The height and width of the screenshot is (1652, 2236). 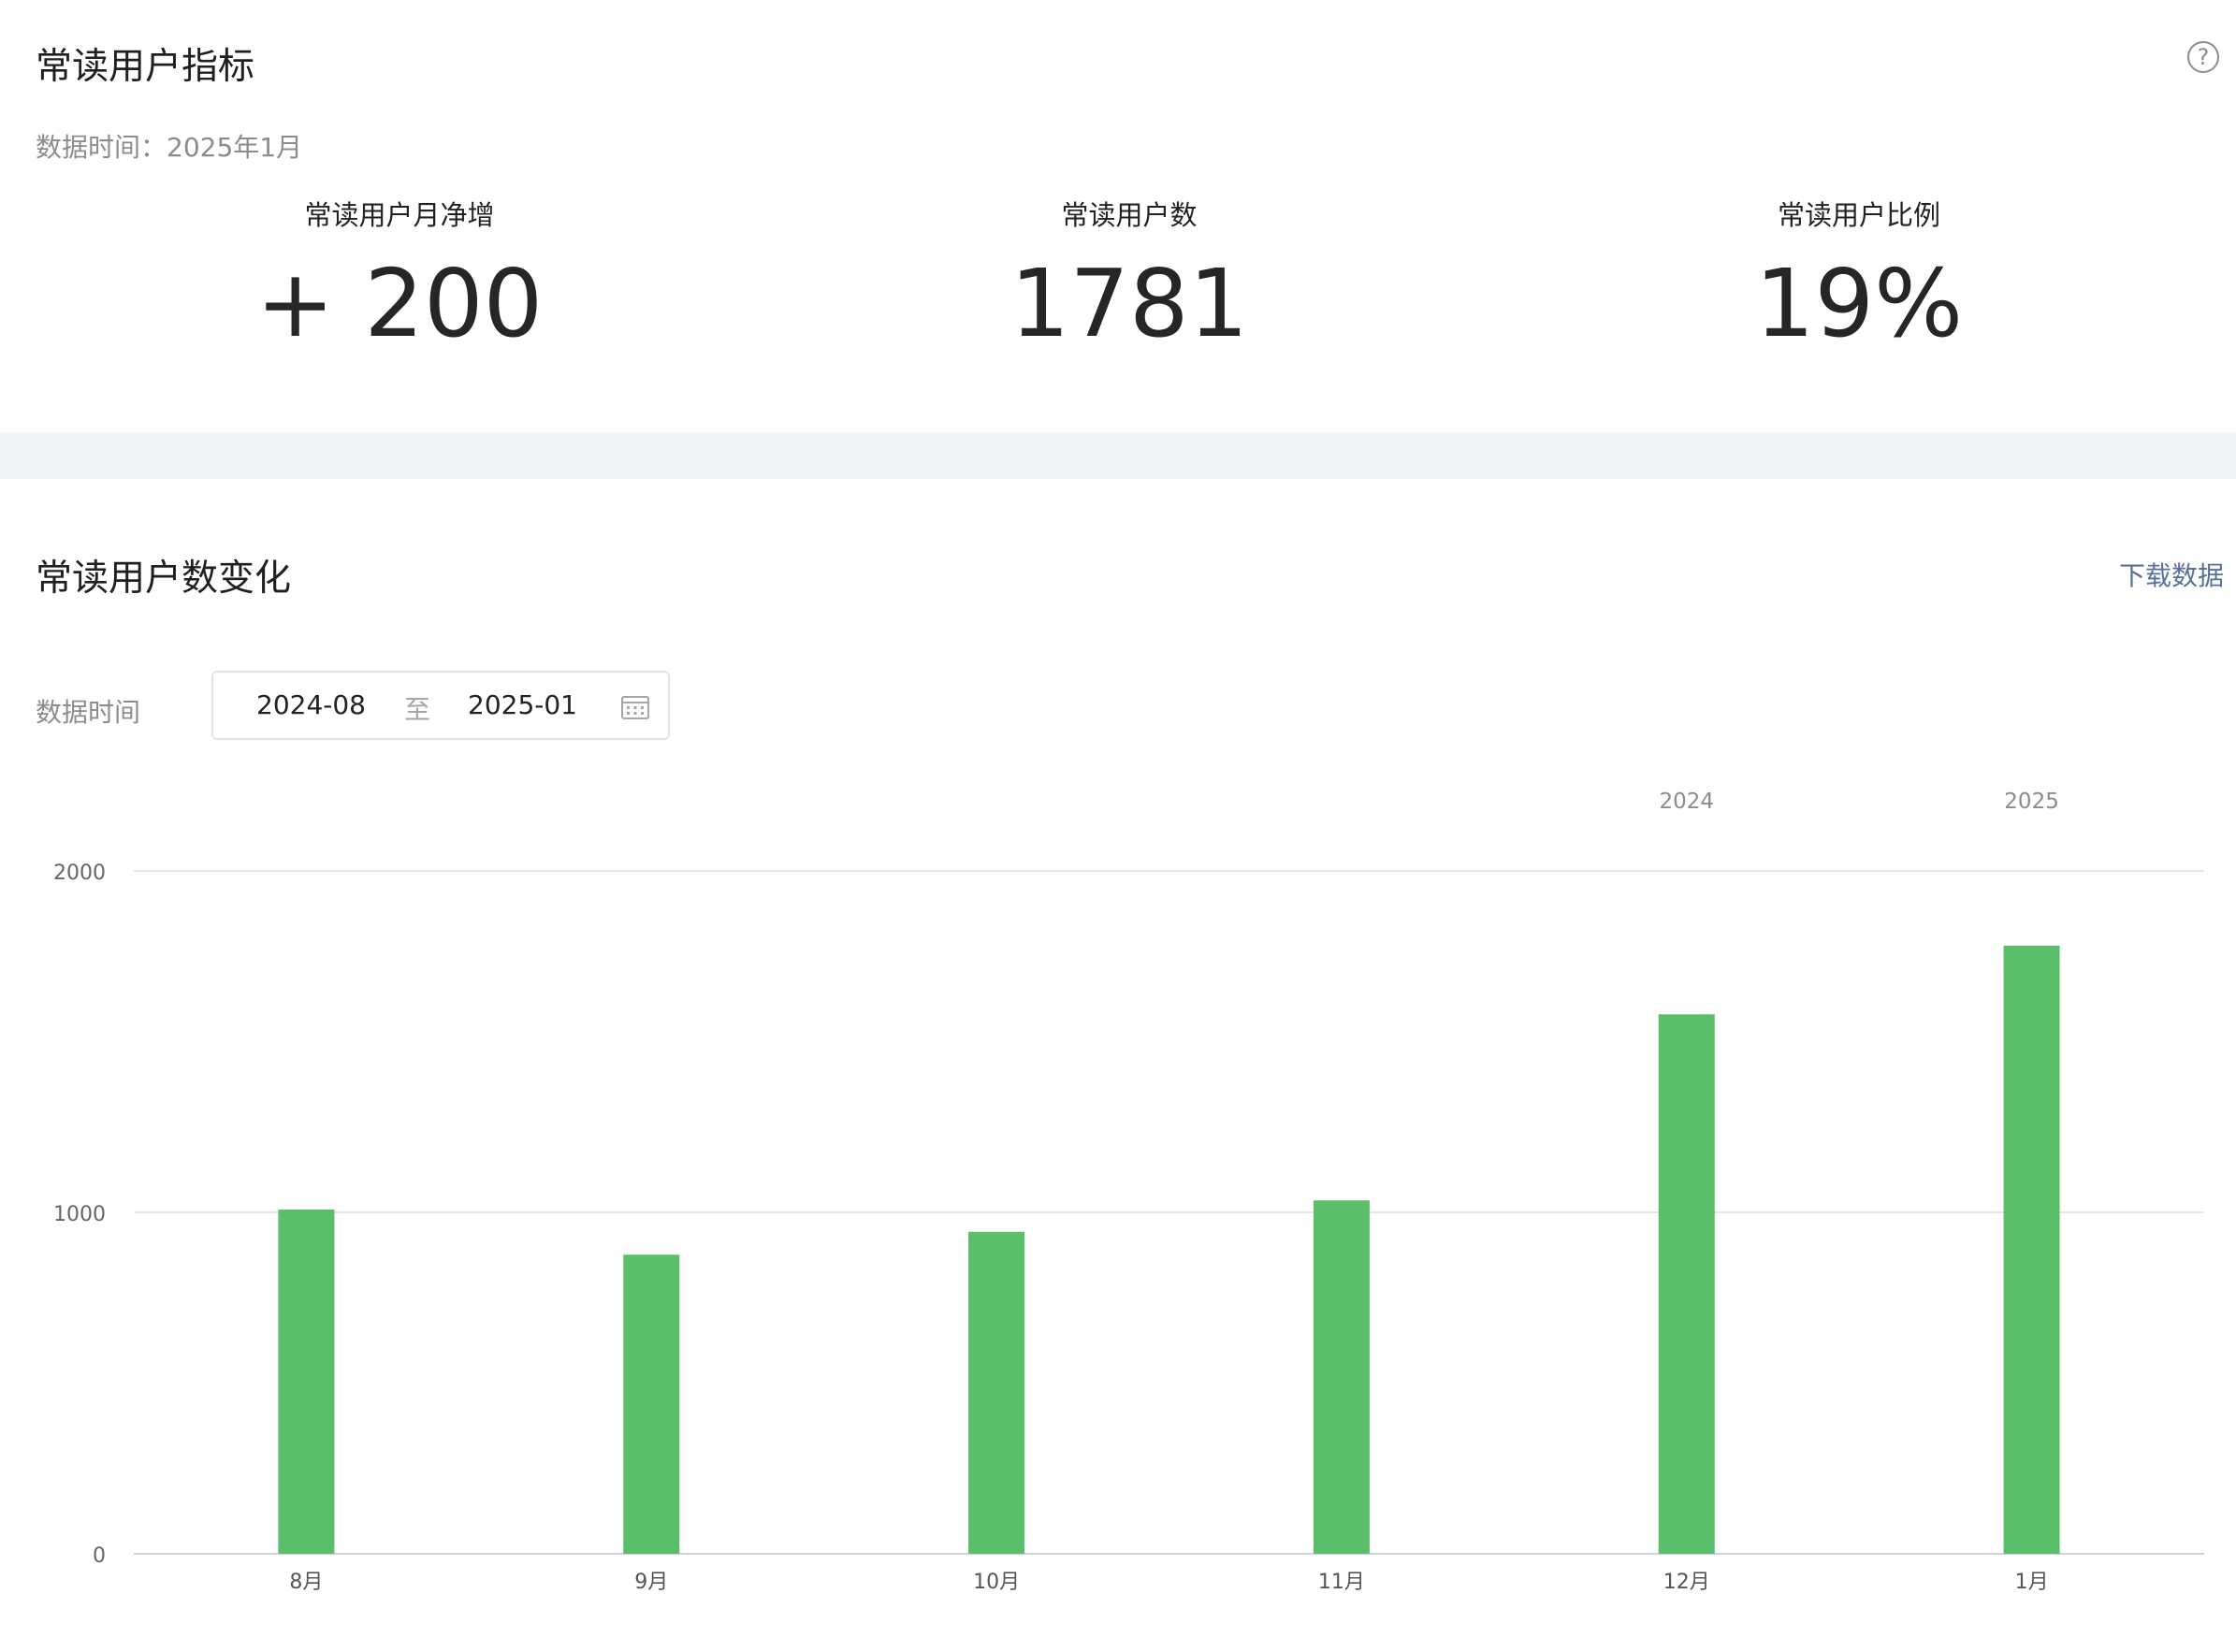 What do you see at coordinates (1129, 215) in the screenshot?
I see `metric-label: 常读用户数` at bounding box center [1129, 215].